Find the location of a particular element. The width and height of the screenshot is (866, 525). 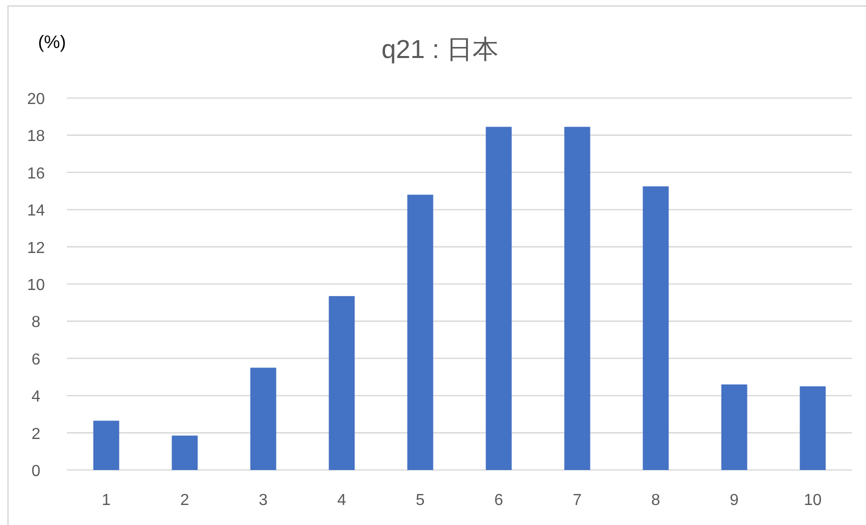

x-tick-label: 1 is located at coordinates (106, 500).